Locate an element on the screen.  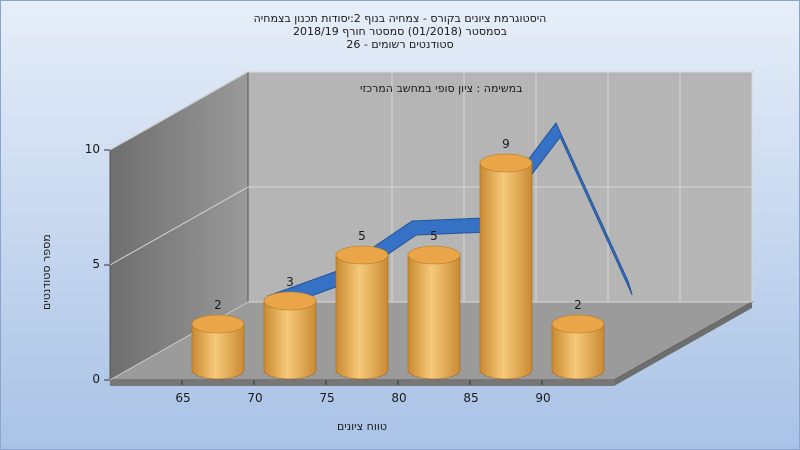
x-tick-label: 90 is located at coordinates (543, 398).